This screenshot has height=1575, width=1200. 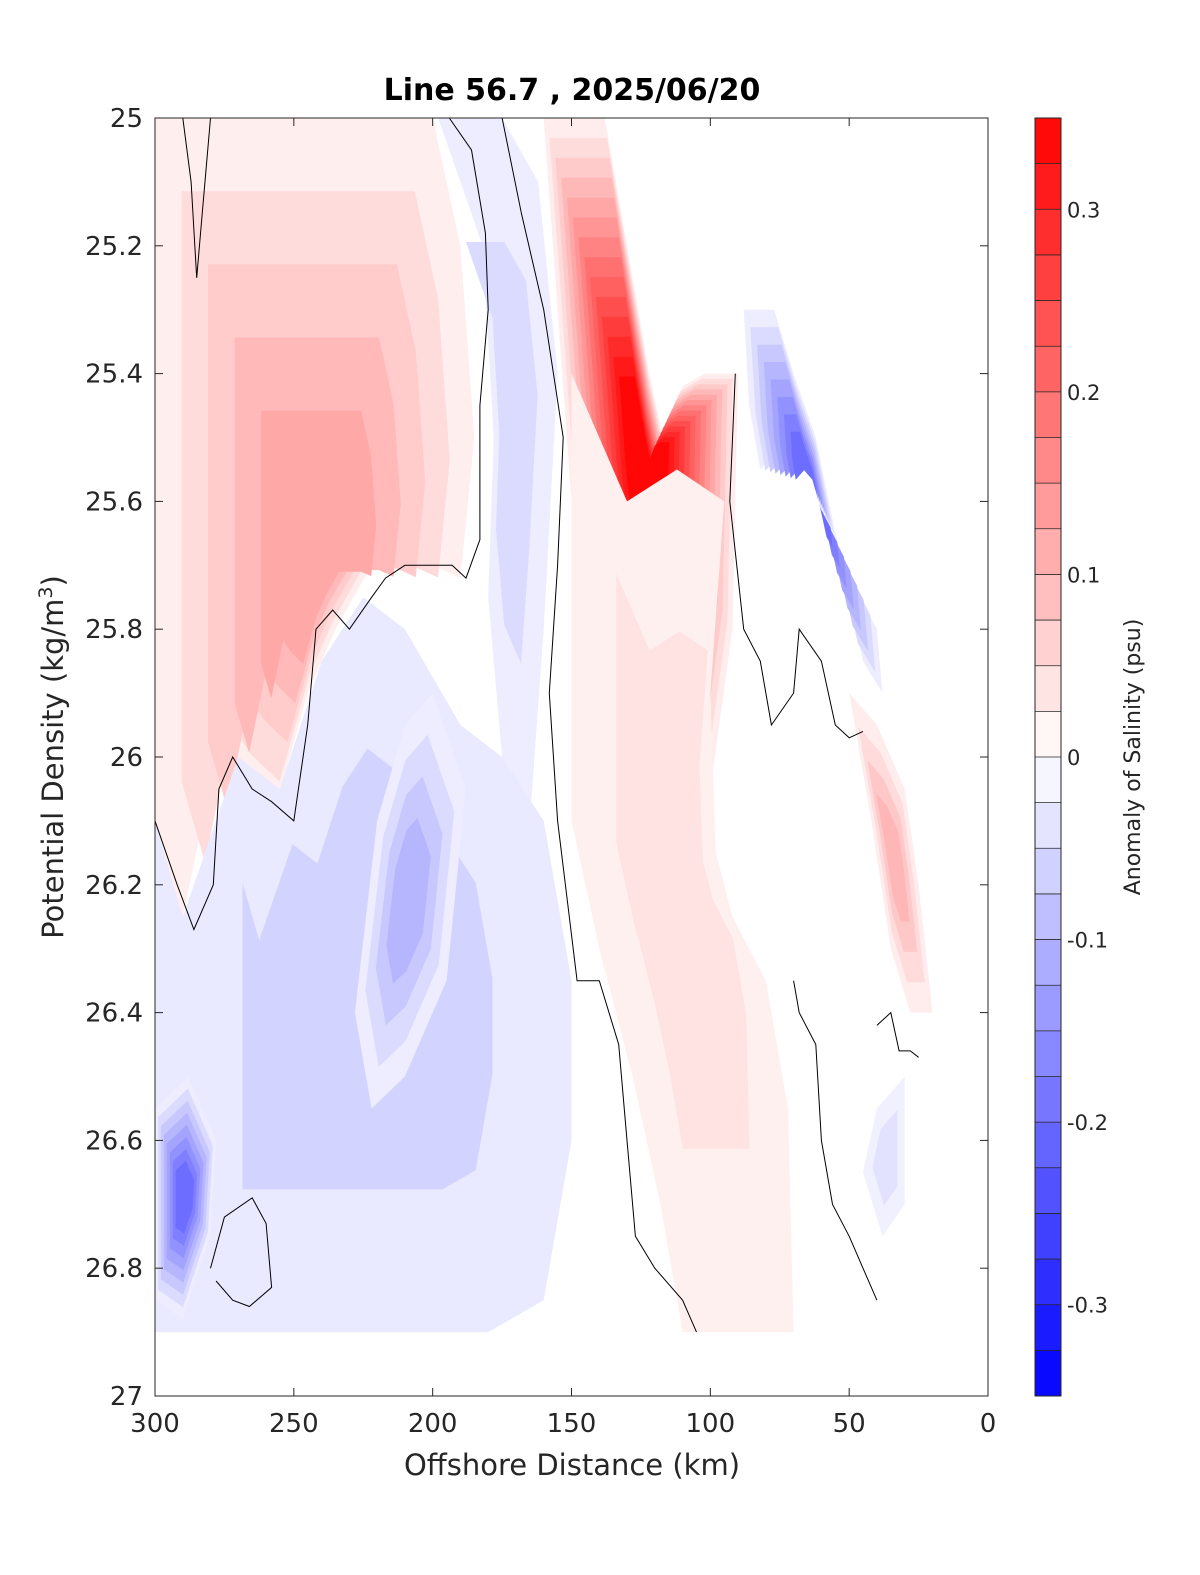 What do you see at coordinates (1087, 941) in the screenshot?
I see `colorbar-tick-label: -0.1` at bounding box center [1087, 941].